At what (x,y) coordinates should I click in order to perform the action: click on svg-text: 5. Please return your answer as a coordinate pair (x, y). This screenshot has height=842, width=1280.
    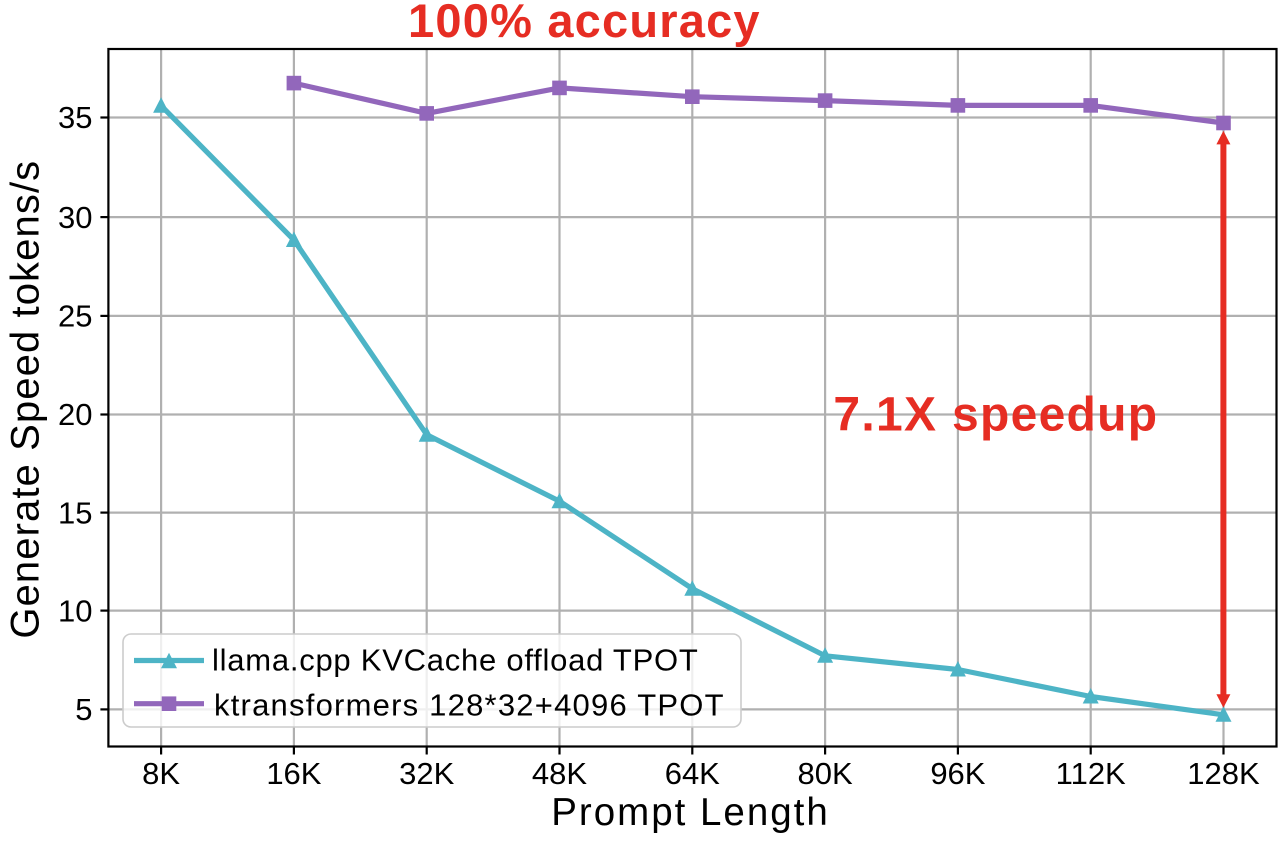
    Looking at the image, I should click on (83, 709).